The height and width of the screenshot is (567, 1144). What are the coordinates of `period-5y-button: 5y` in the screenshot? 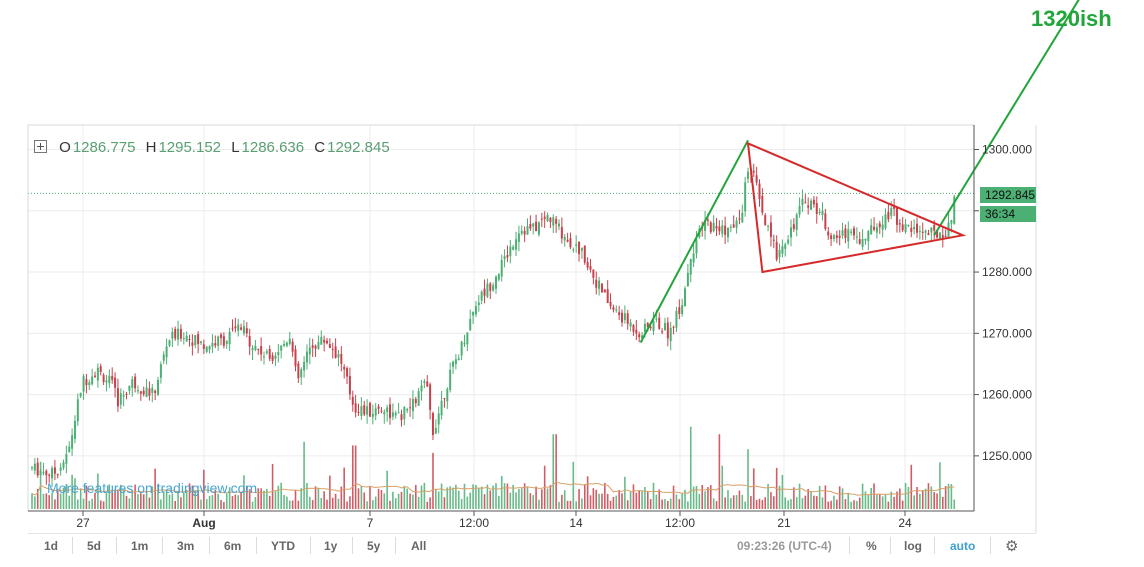 It's located at (374, 546).